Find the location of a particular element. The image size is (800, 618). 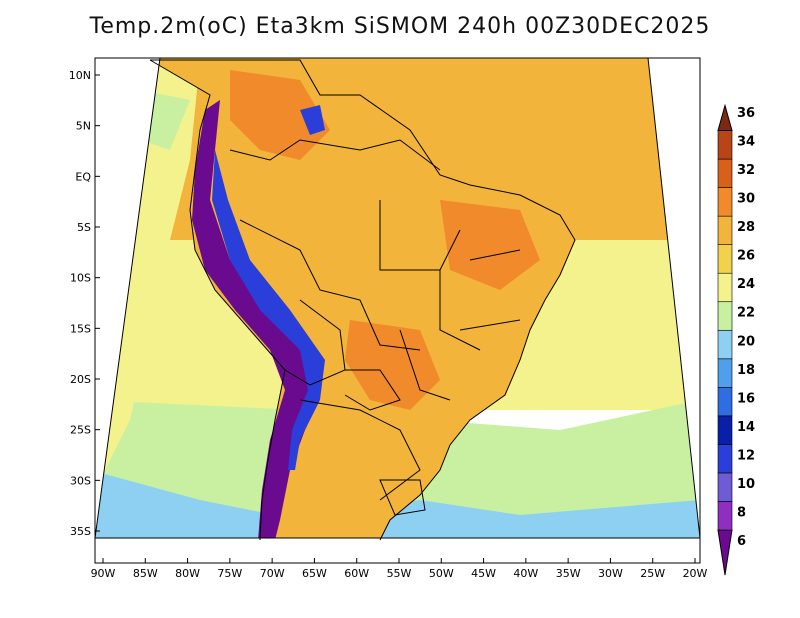

colorbar-label: 6 is located at coordinates (741, 541).